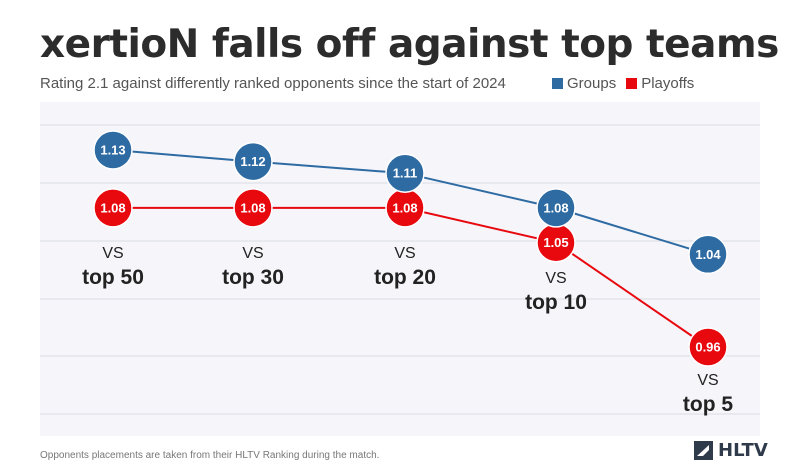  I want to click on legend-item-groups: Groups, so click(584, 83).